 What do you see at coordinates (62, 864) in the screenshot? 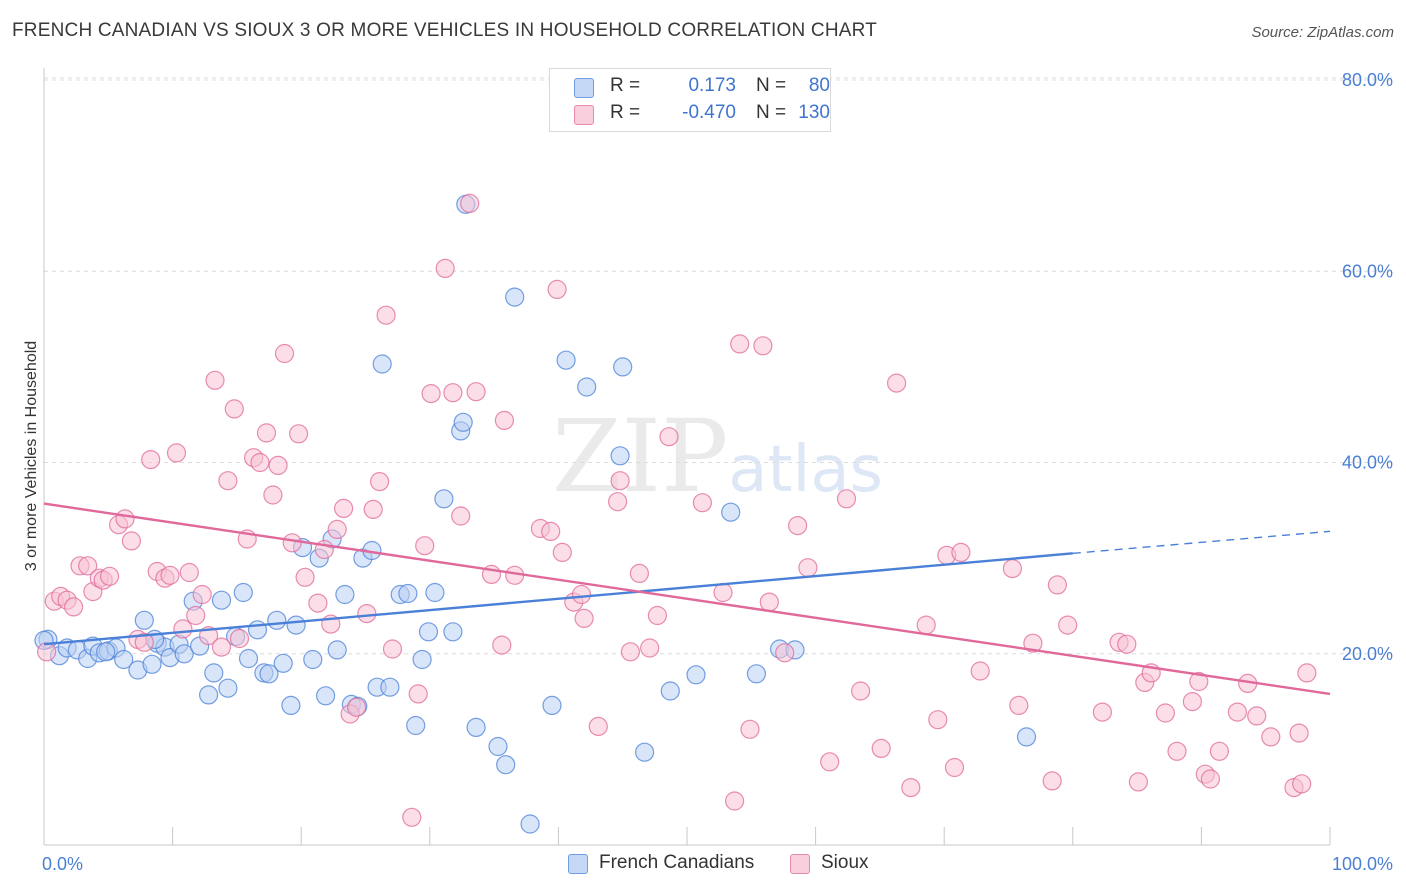
I see `x-tick-label-min: 0.0%` at bounding box center [62, 864].